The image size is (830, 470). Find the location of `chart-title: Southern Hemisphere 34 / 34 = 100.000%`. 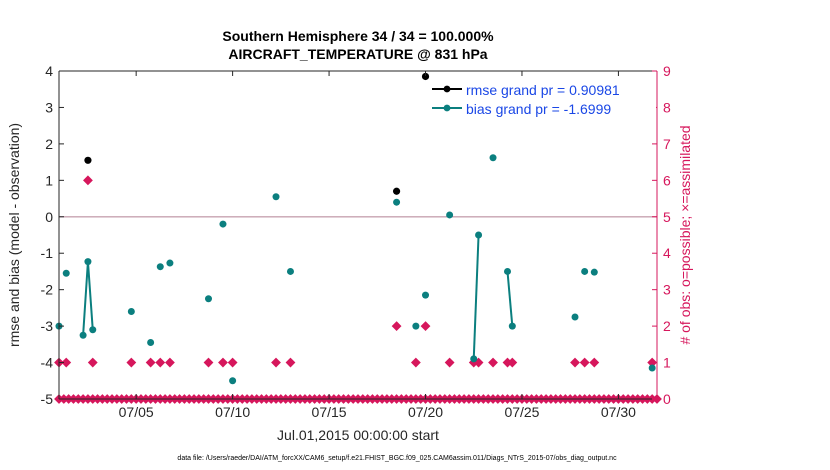

chart-title: Southern Hemisphere 34 / 34 = 100.000% is located at coordinates (358, 36).